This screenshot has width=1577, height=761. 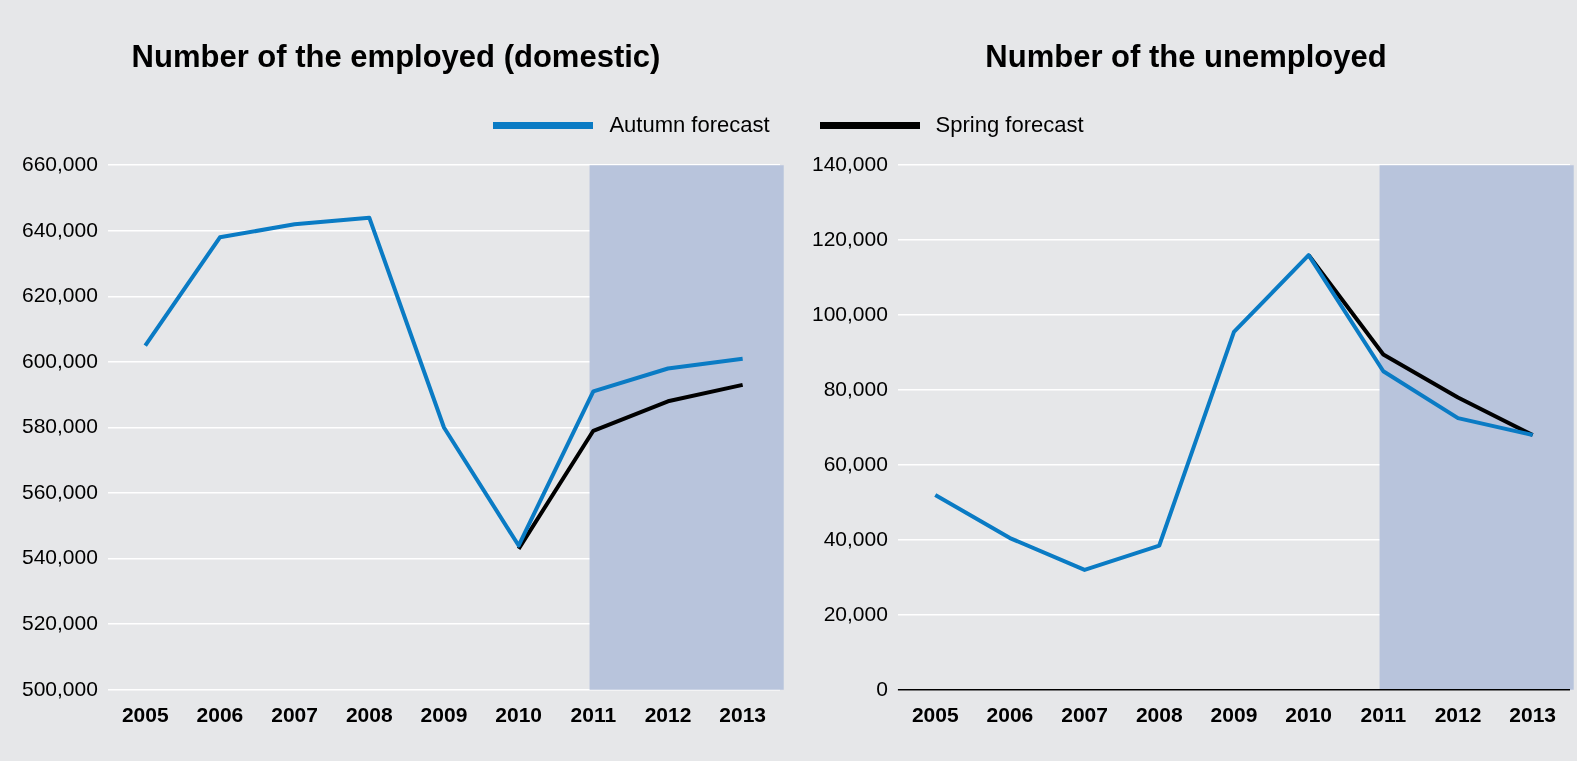 What do you see at coordinates (1186, 57) in the screenshot?
I see `chart-title: Number of the unemployed` at bounding box center [1186, 57].